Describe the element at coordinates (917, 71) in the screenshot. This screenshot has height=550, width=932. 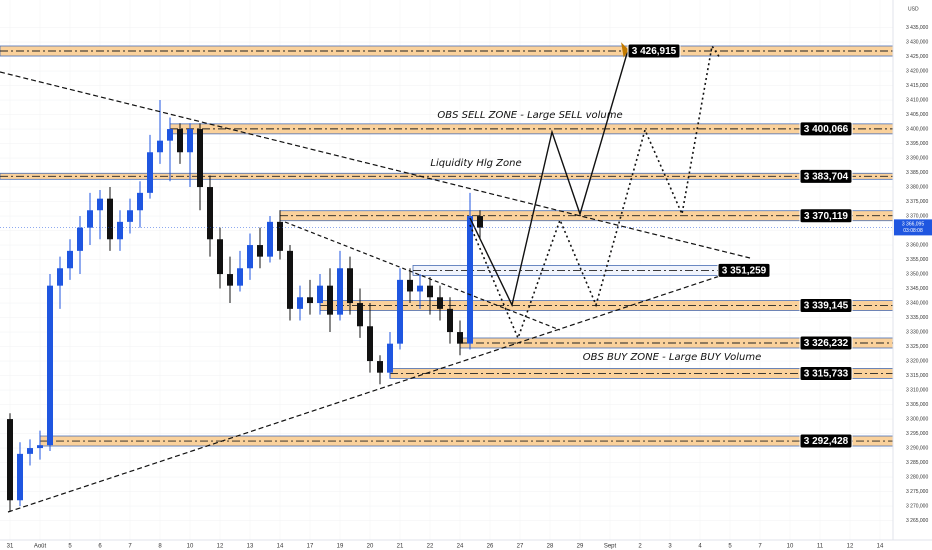
I see `y-tick-label: 3 420,000` at that location.